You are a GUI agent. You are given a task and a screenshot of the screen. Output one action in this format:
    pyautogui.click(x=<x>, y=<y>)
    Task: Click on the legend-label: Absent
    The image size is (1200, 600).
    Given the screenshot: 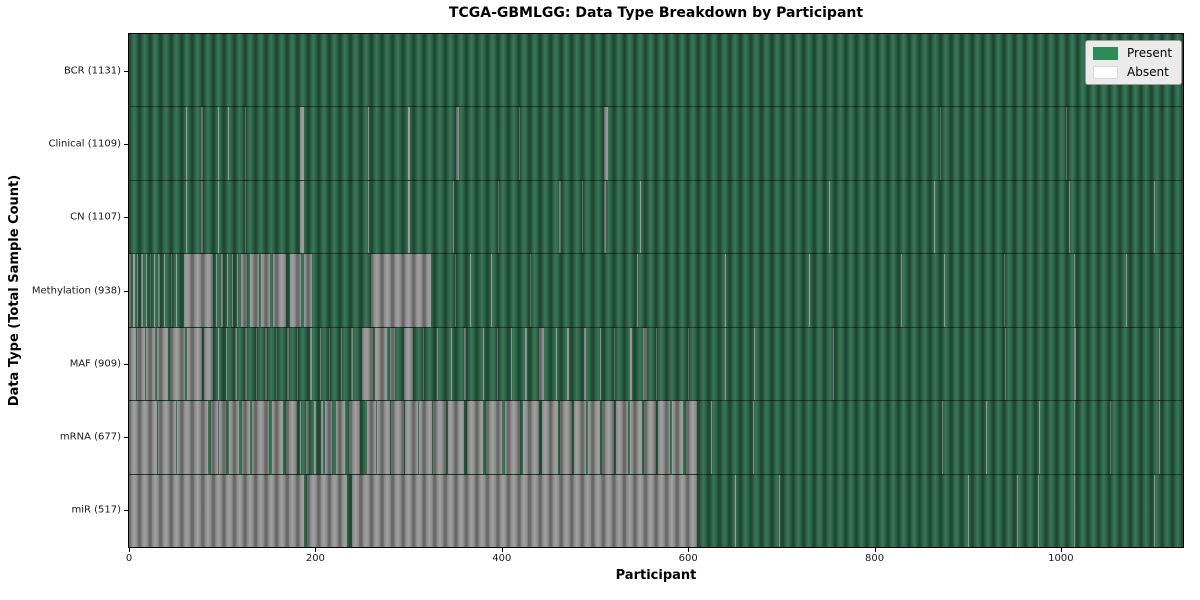 What is the action you would take?
    pyautogui.click(x=1148, y=72)
    